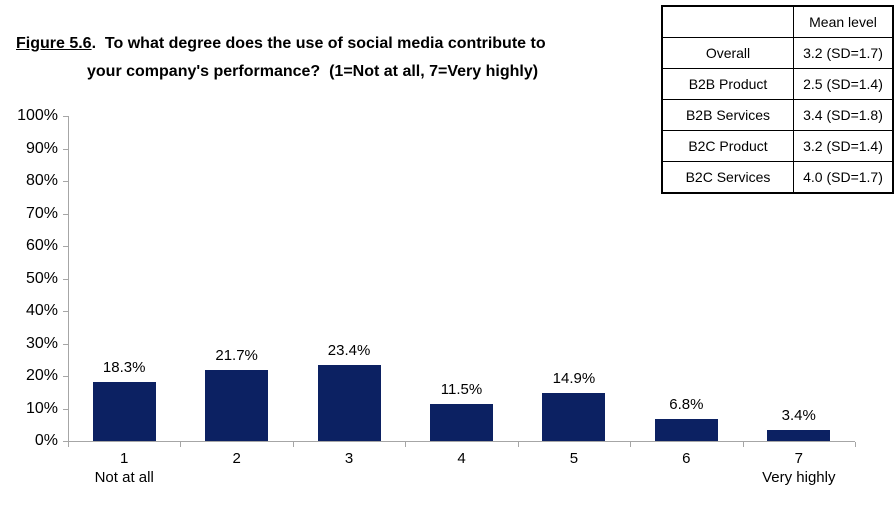 The height and width of the screenshot is (508, 895). Describe the element at coordinates (727, 115) in the screenshot. I see `mean-table-row-label: B2B Services` at that location.